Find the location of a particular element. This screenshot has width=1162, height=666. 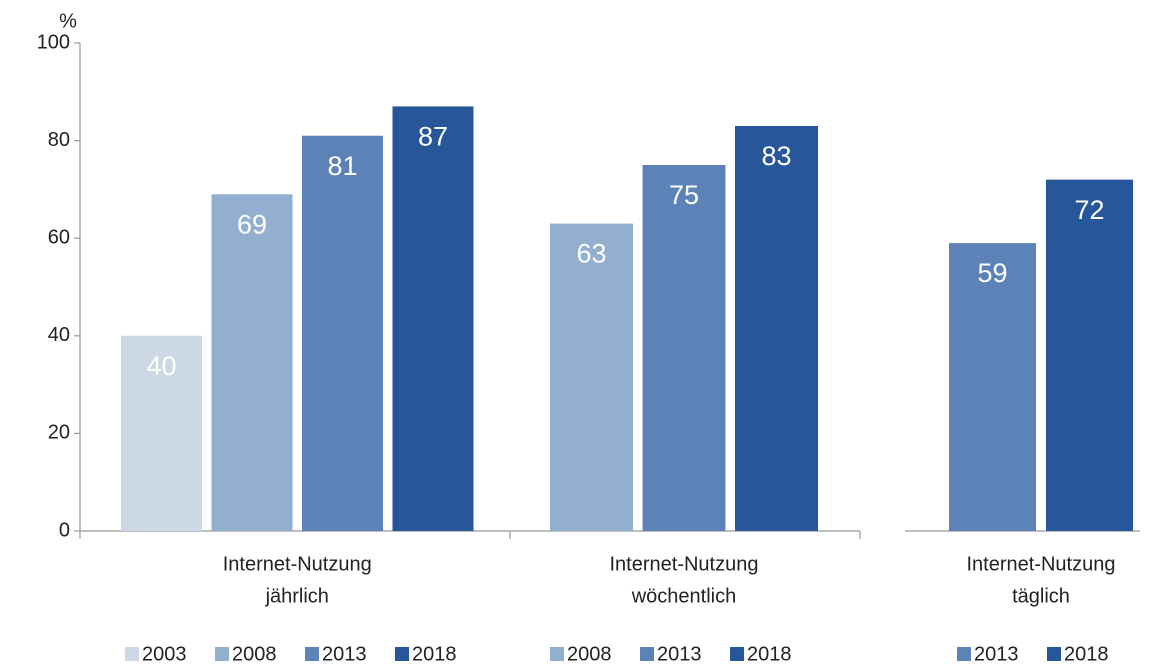

x-tick-label: jährlich is located at coordinates (297, 596).